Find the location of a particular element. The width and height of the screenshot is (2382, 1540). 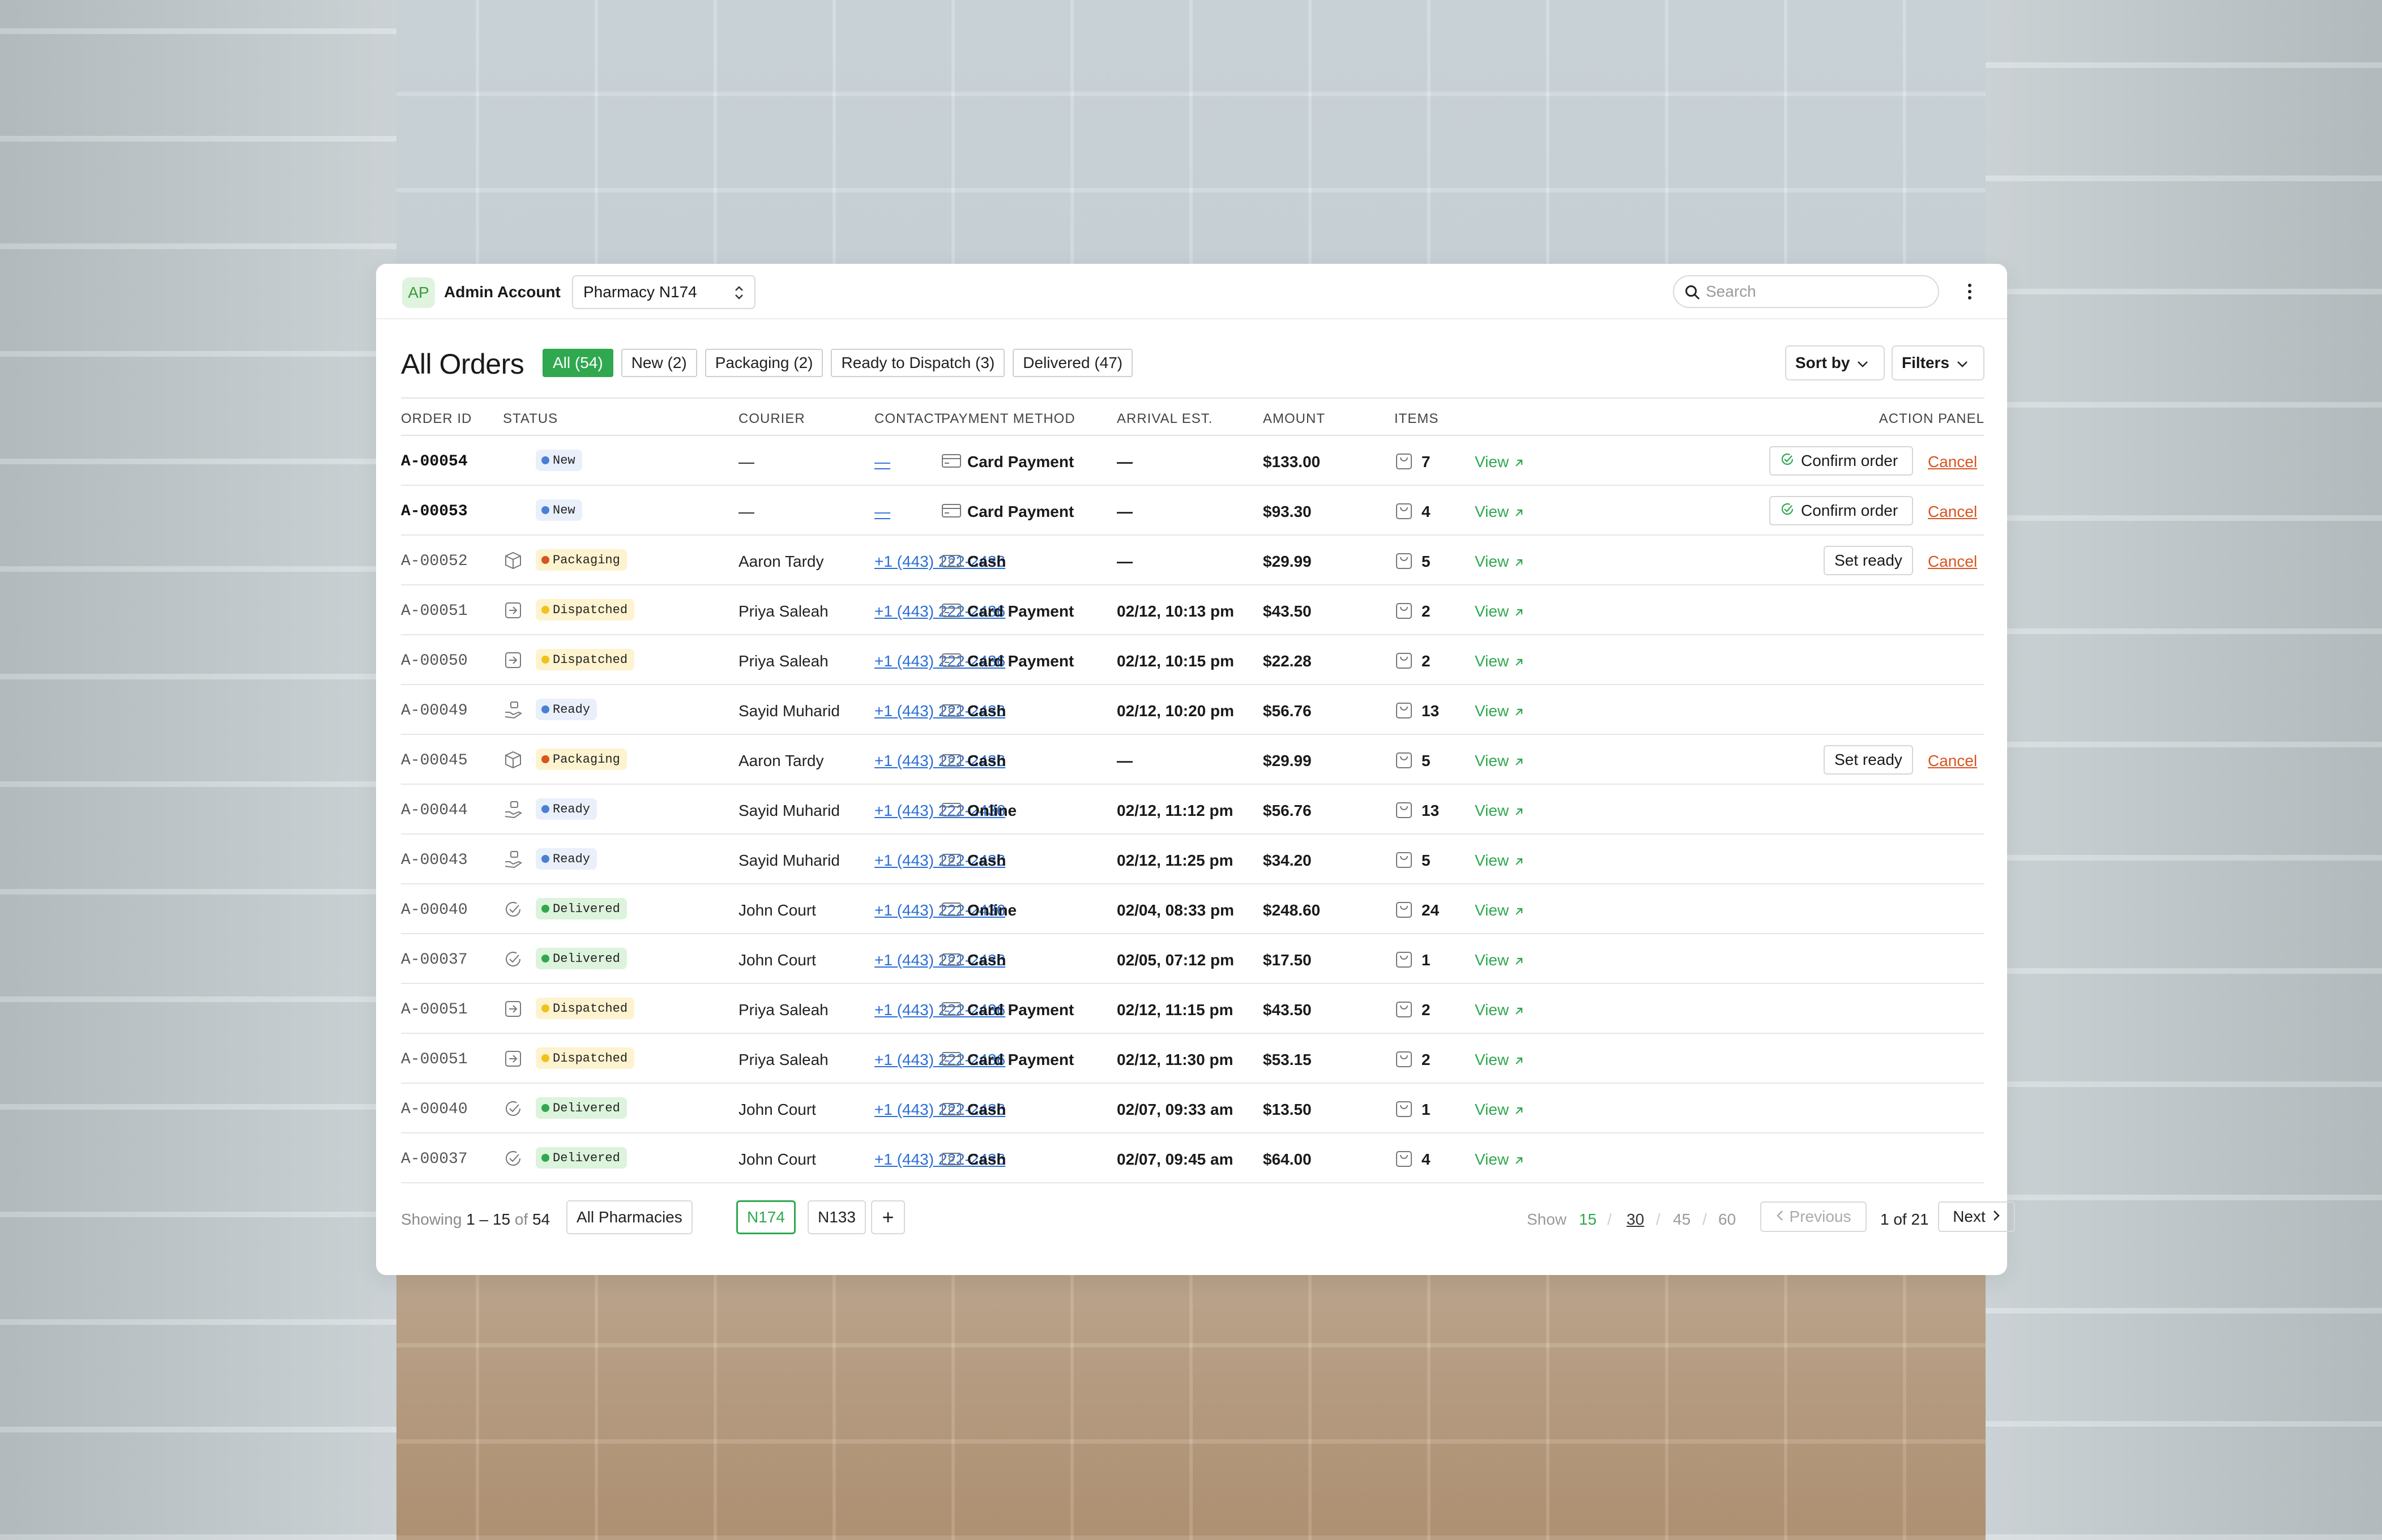

sort-by-button: Sort by is located at coordinates (1835, 362).